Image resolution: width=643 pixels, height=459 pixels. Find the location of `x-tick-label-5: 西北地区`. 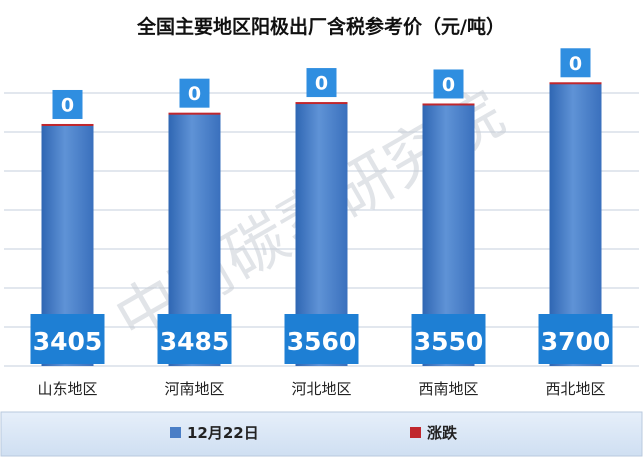

x-tick-label-5: 西北地区 is located at coordinates (575, 389).